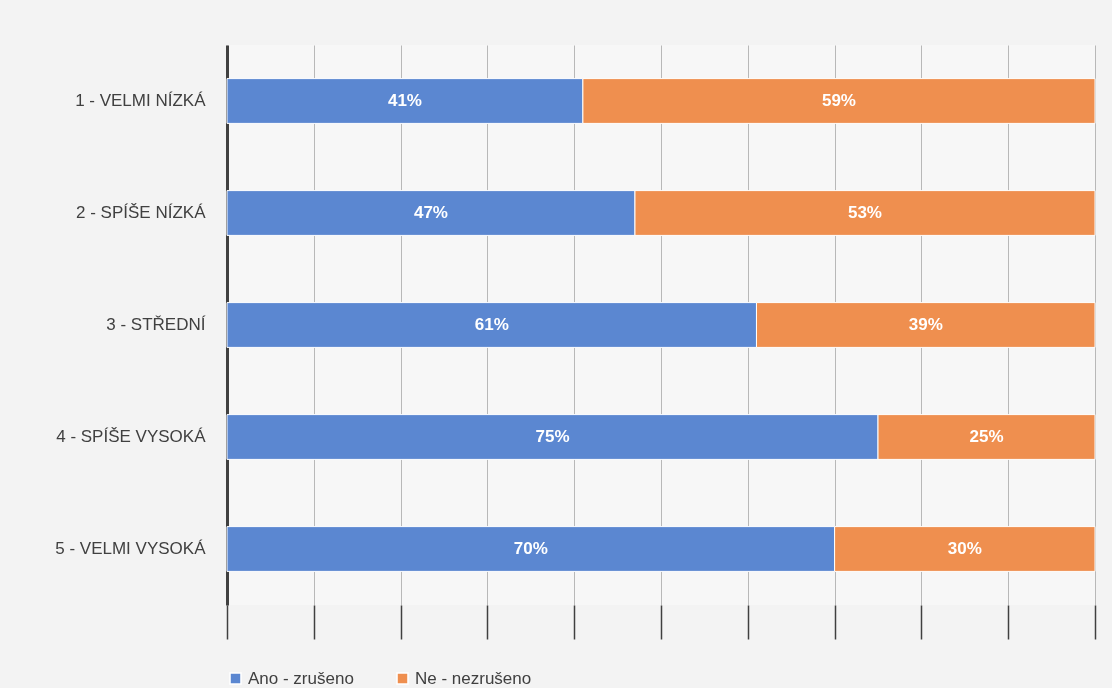 The width and height of the screenshot is (1112, 688). Describe the element at coordinates (925, 324) in the screenshot. I see `data-label: 39%` at that location.